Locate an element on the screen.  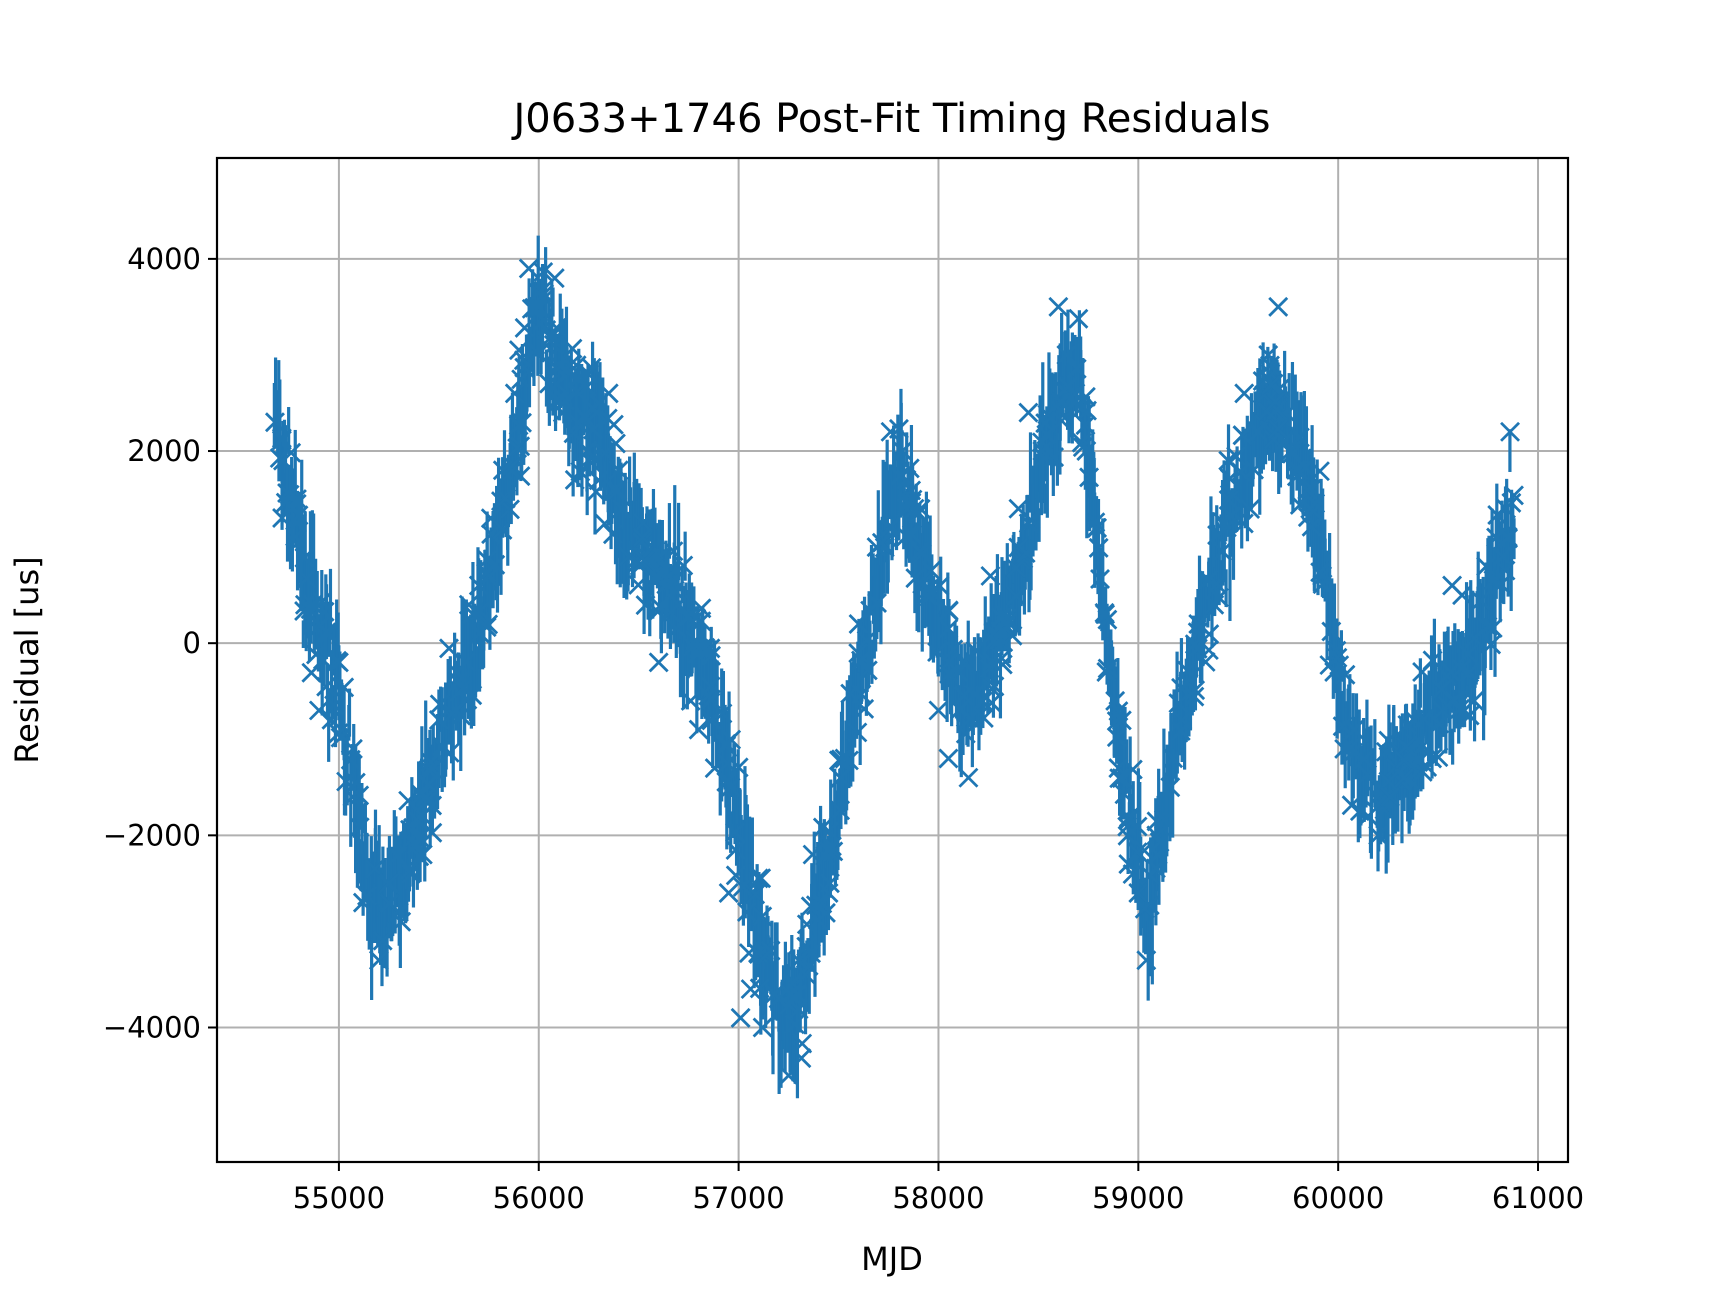
y-tick-label: −2000 is located at coordinates (152, 835).